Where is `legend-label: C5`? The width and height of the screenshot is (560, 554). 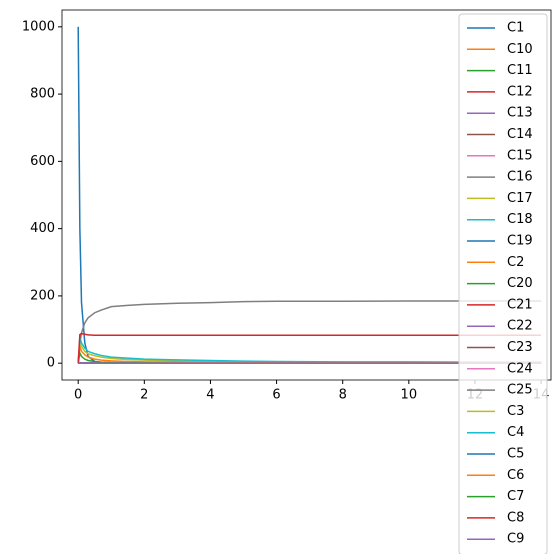
legend-label: C5 is located at coordinates (515, 454).